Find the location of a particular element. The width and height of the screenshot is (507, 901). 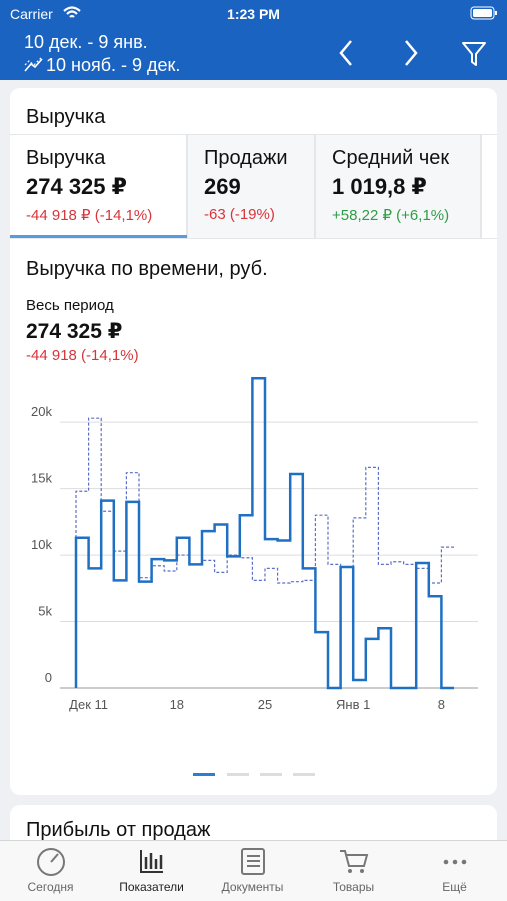

tab-label: Продажи is located at coordinates (246, 158).